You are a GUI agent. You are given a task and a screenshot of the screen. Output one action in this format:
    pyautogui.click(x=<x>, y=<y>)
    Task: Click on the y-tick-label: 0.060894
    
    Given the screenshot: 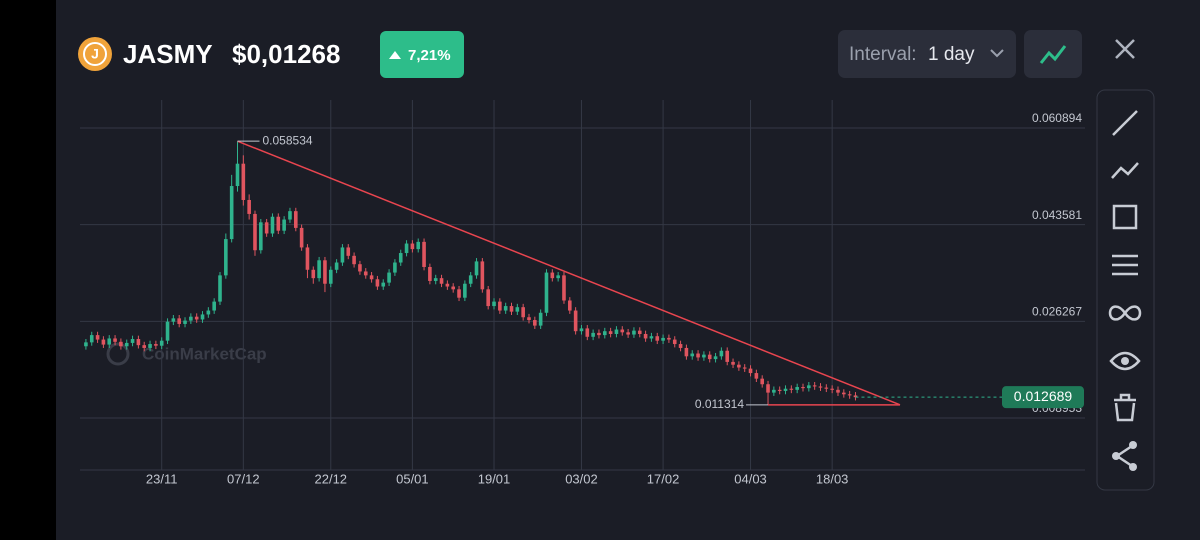 What is the action you would take?
    pyautogui.click(x=1057, y=118)
    